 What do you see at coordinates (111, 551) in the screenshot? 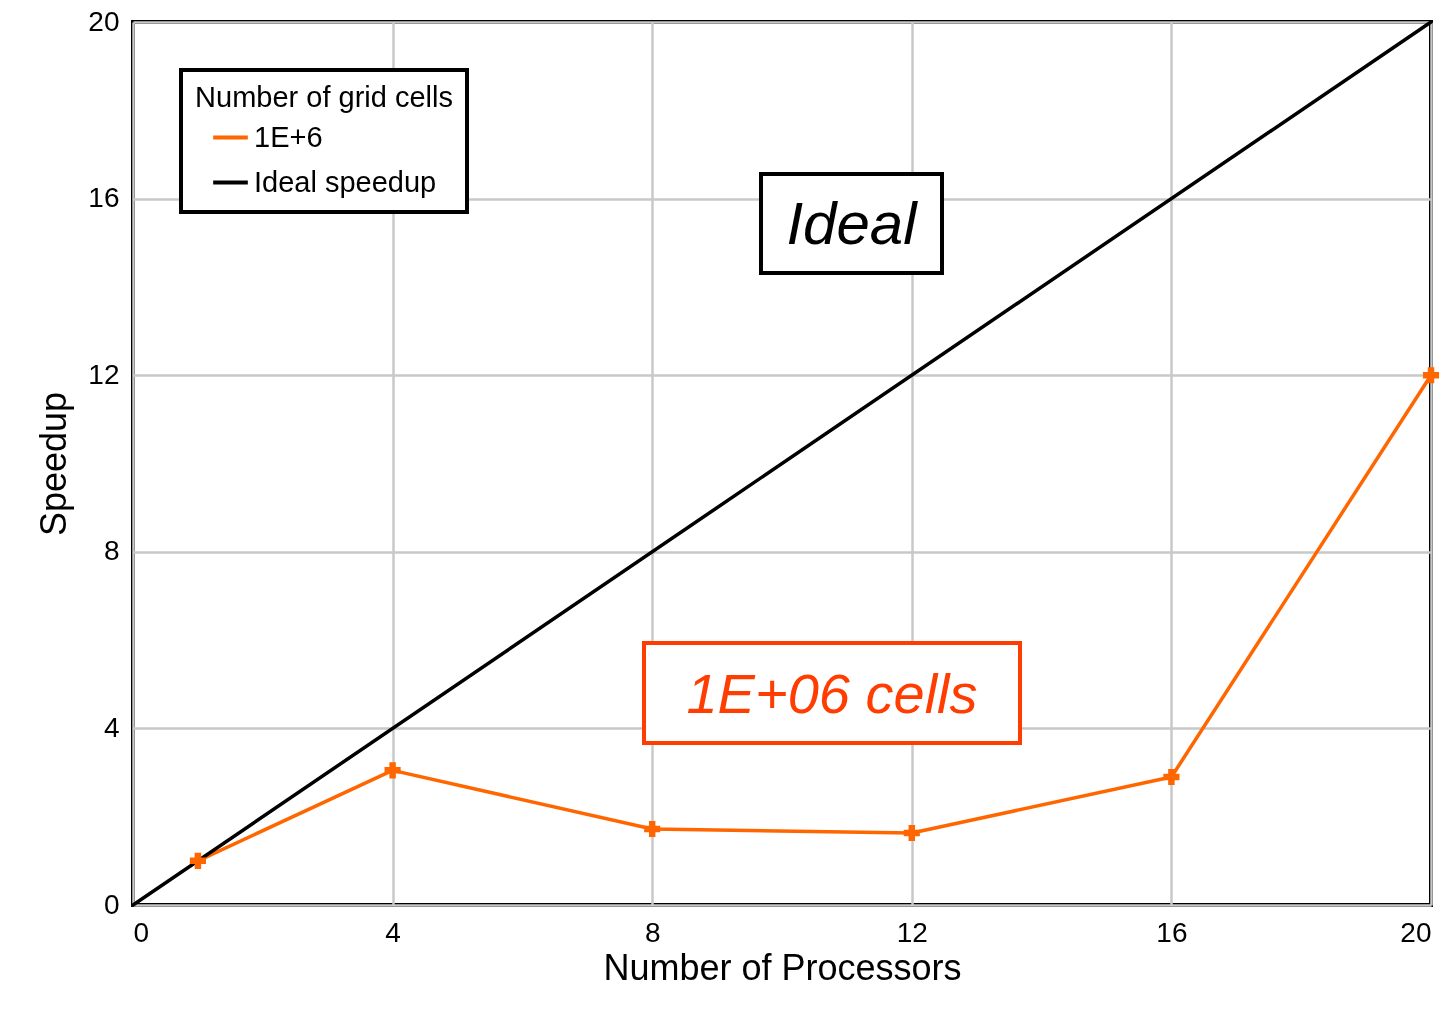
I see `y-tick-label: 8` at bounding box center [111, 551].